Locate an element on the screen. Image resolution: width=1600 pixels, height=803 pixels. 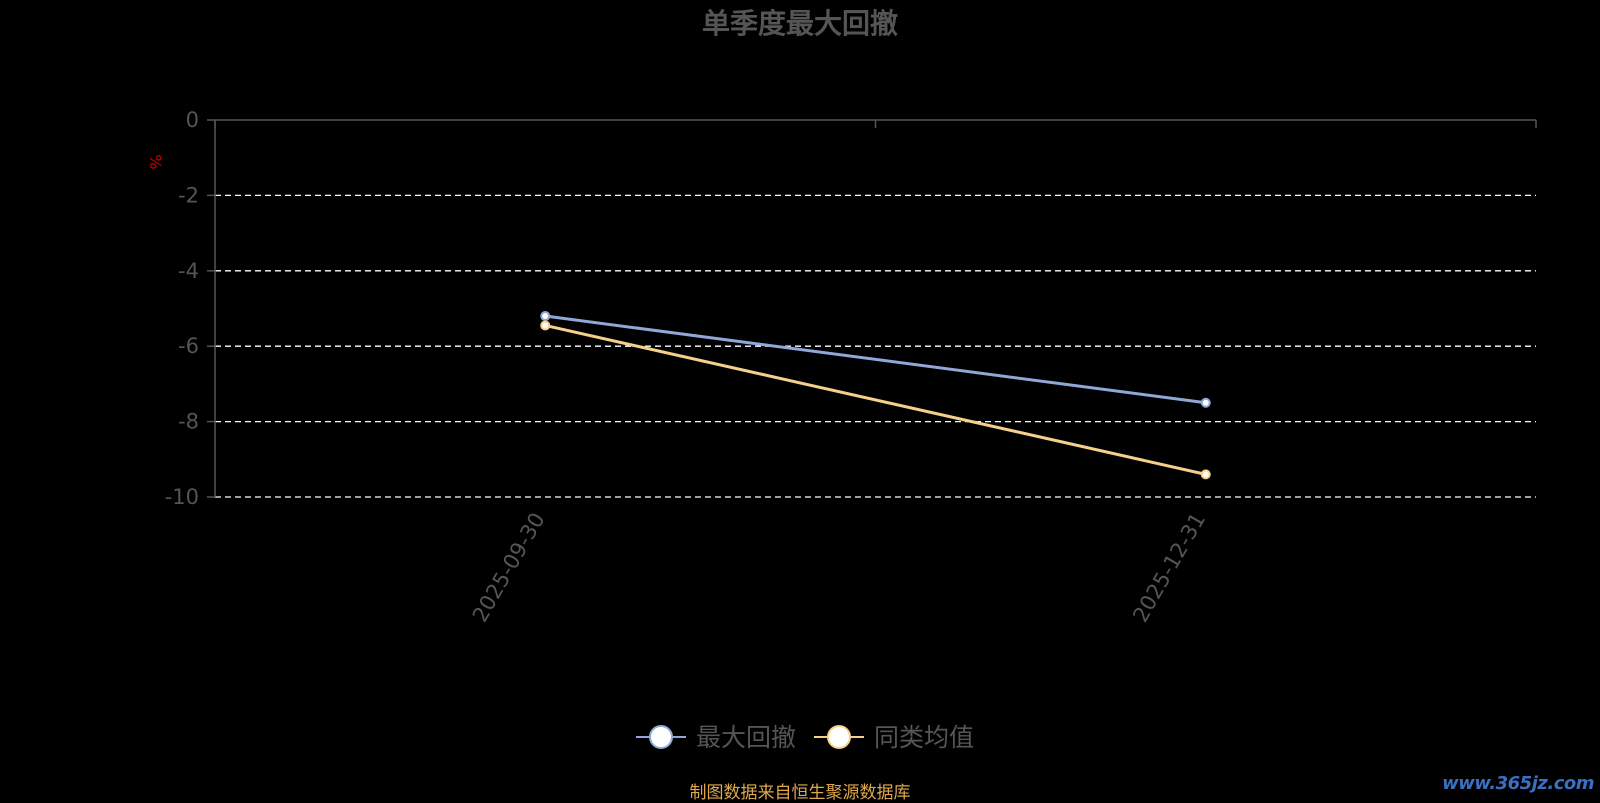
series is located at coordinates (875, 395).